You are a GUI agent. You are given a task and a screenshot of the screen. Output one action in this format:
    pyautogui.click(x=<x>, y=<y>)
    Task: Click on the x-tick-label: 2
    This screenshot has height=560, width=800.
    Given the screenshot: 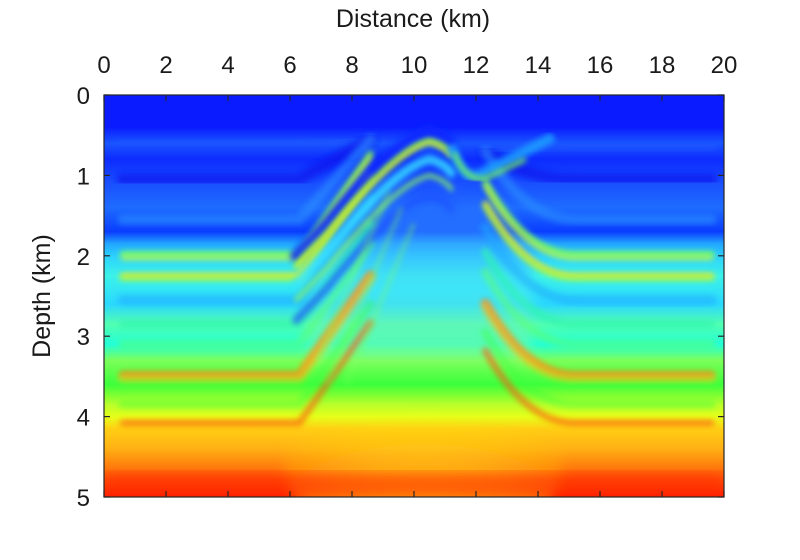 What is the action you would take?
    pyautogui.click(x=165, y=65)
    